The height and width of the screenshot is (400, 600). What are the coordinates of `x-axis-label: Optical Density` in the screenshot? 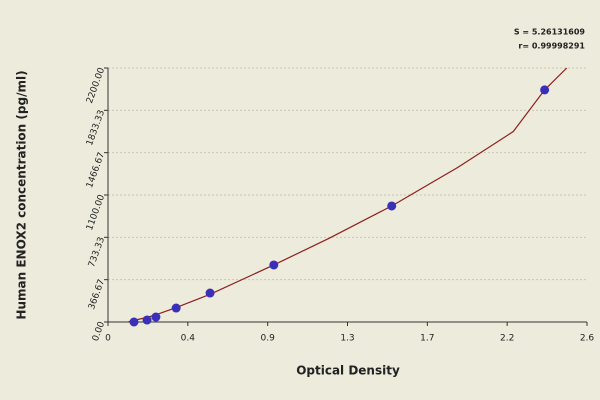 It's located at (348, 371).